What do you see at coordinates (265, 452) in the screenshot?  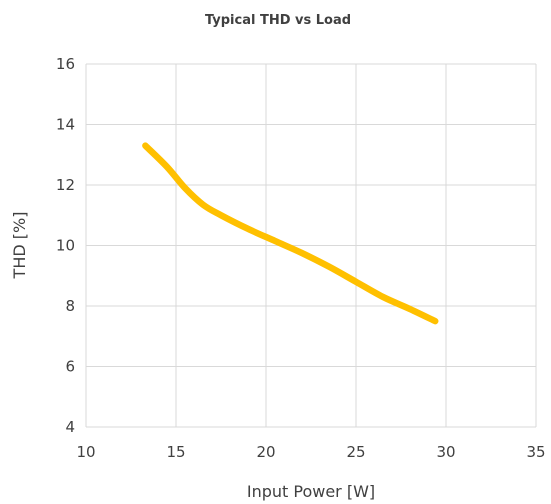 I see `x-tick-label: 20` at bounding box center [265, 452].